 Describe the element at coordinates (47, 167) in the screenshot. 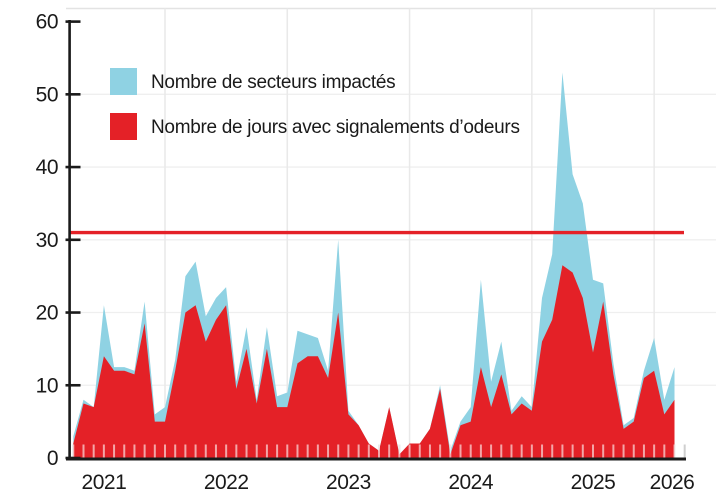

I see `y-axis-label: 40` at that location.